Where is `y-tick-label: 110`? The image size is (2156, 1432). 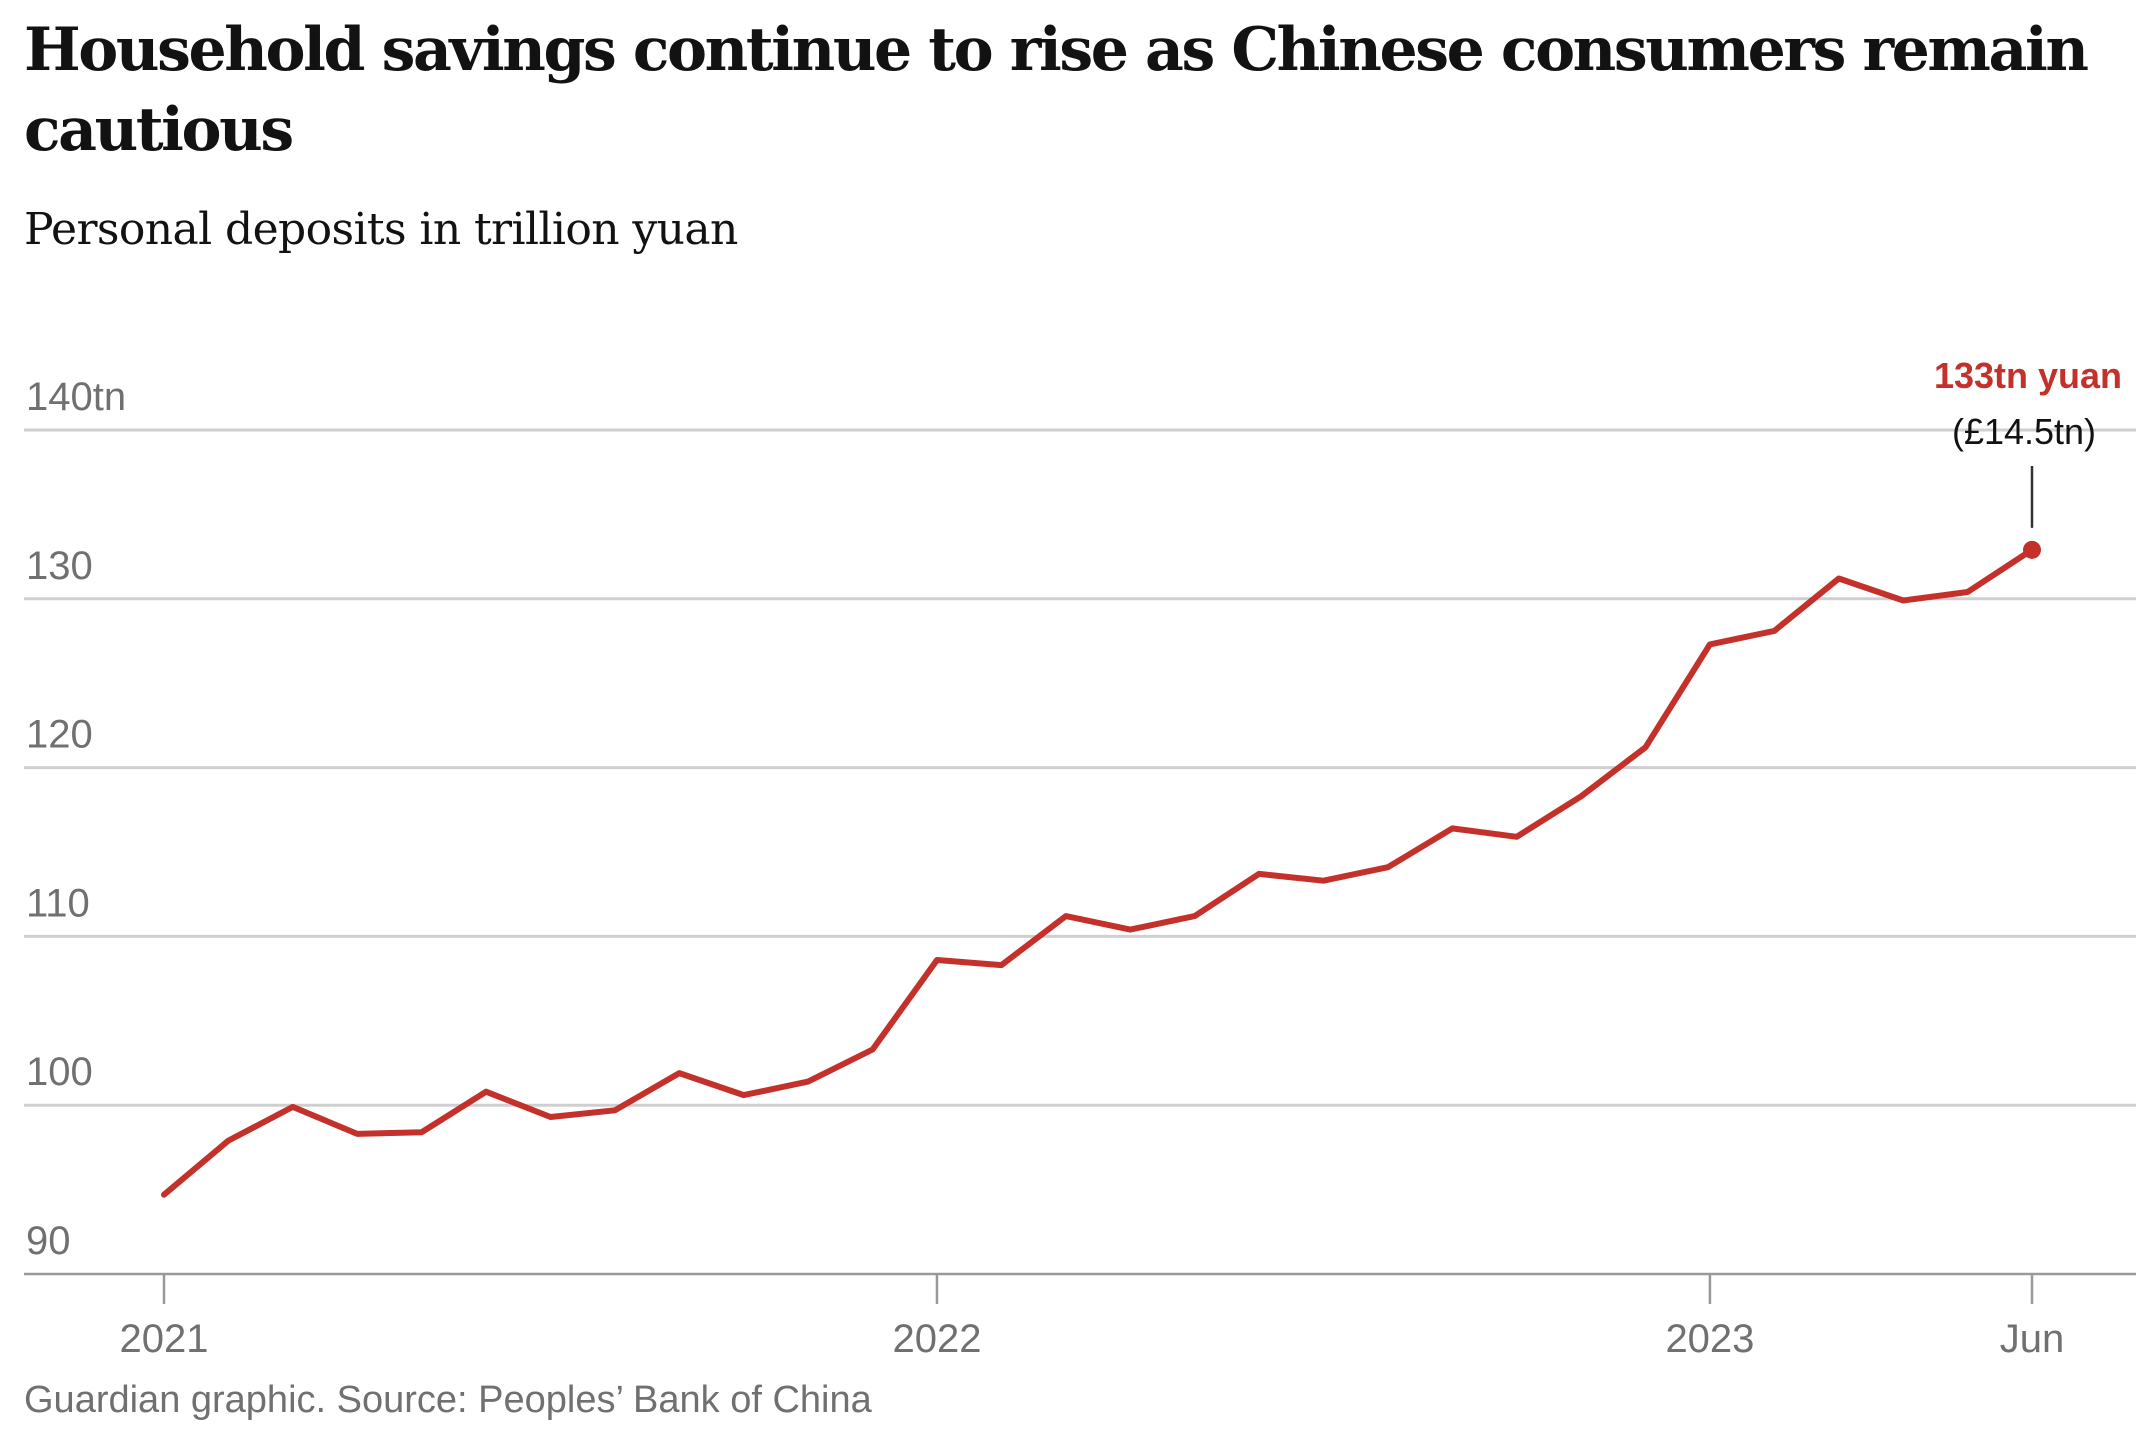 y-tick-label: 110 is located at coordinates (58, 903).